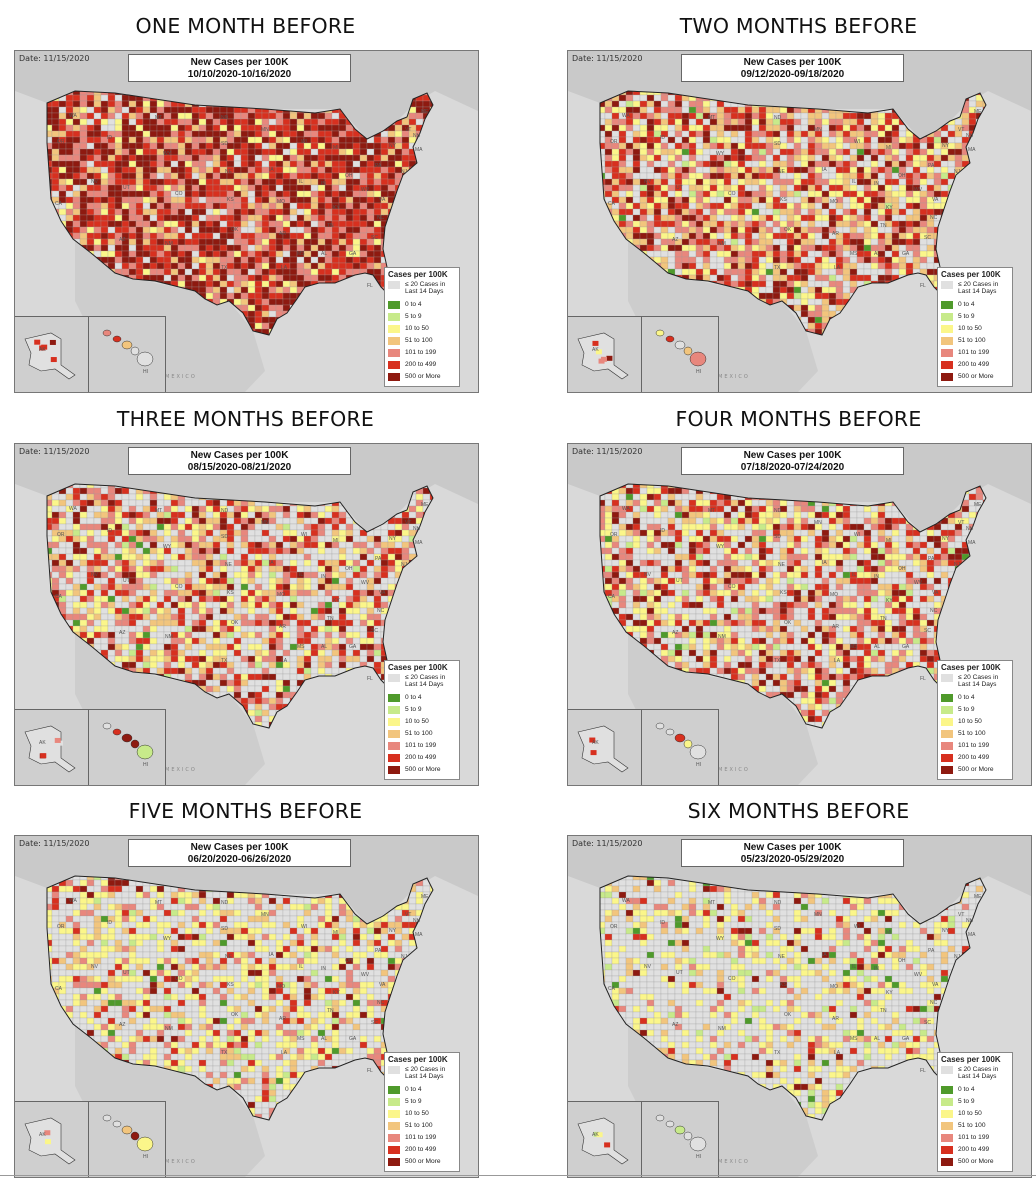 This screenshot has height=1183, width=1036. I want to click on legend-label: 500 or More, so click(423, 376).